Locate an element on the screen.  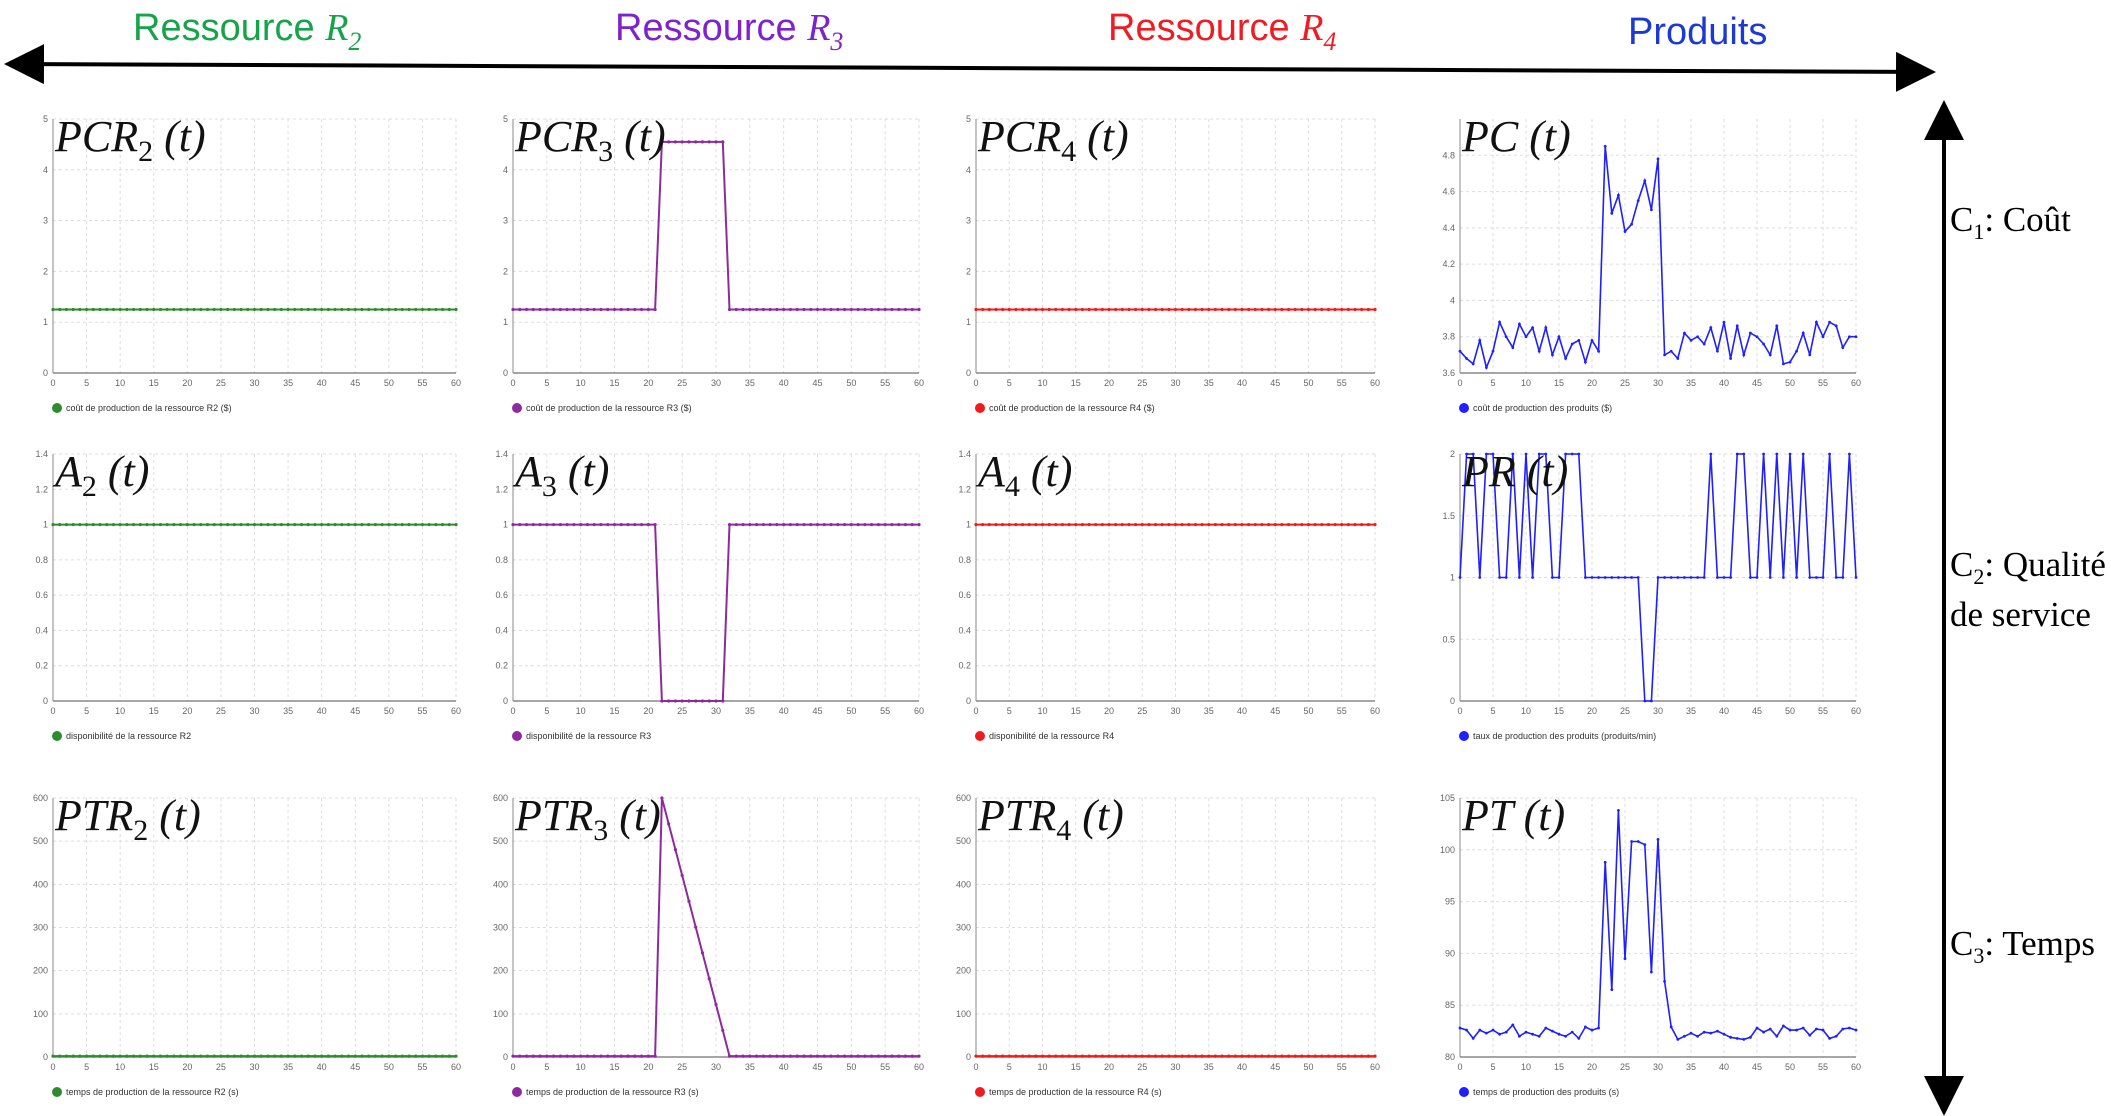
legend-marker is located at coordinates (1464, 736).